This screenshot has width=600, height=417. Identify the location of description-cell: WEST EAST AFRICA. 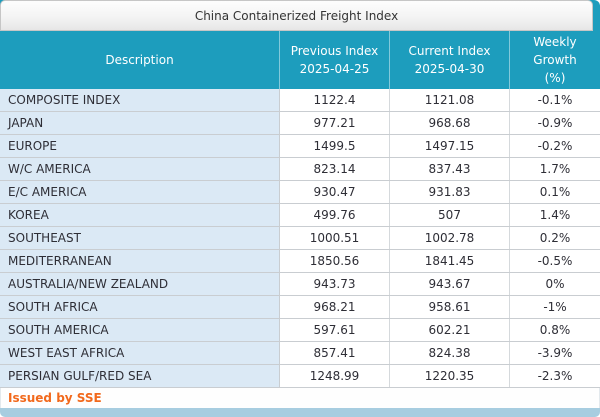
(140, 353).